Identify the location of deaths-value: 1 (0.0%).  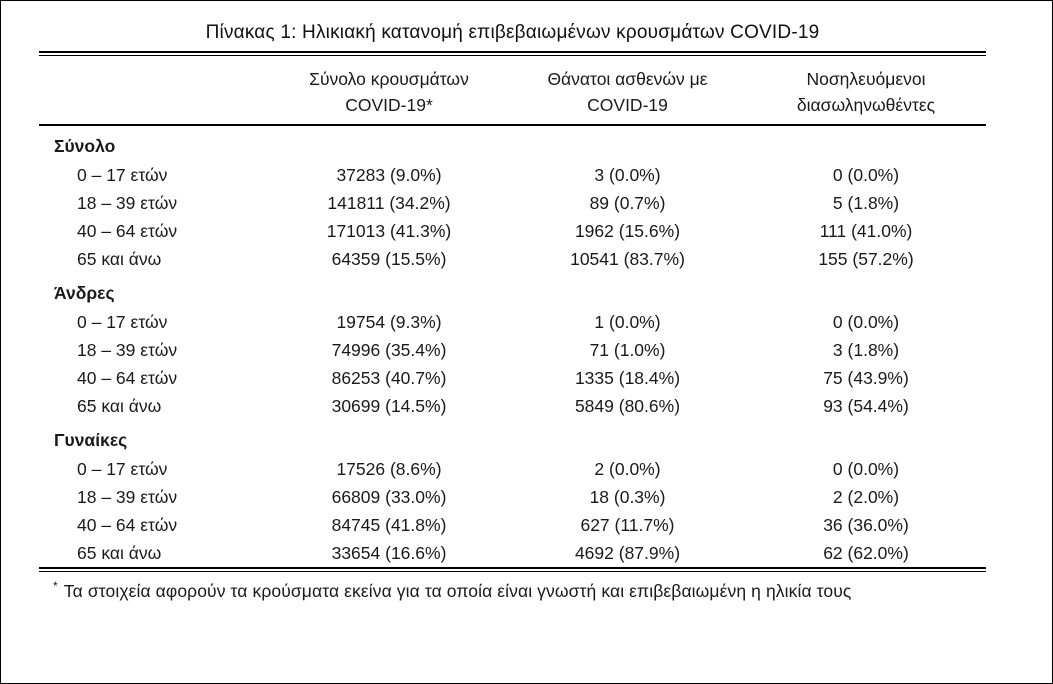
(627, 321).